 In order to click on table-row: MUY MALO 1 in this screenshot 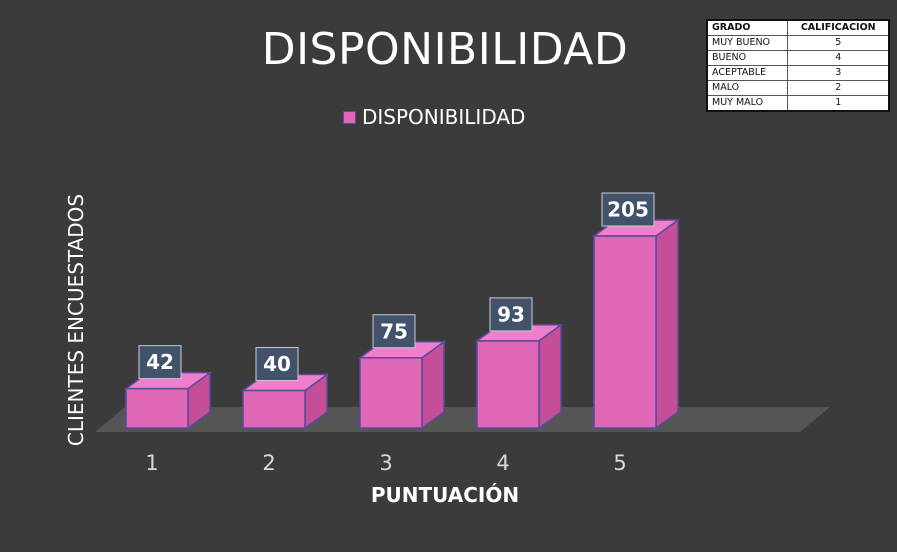, I will do `click(798, 103)`.